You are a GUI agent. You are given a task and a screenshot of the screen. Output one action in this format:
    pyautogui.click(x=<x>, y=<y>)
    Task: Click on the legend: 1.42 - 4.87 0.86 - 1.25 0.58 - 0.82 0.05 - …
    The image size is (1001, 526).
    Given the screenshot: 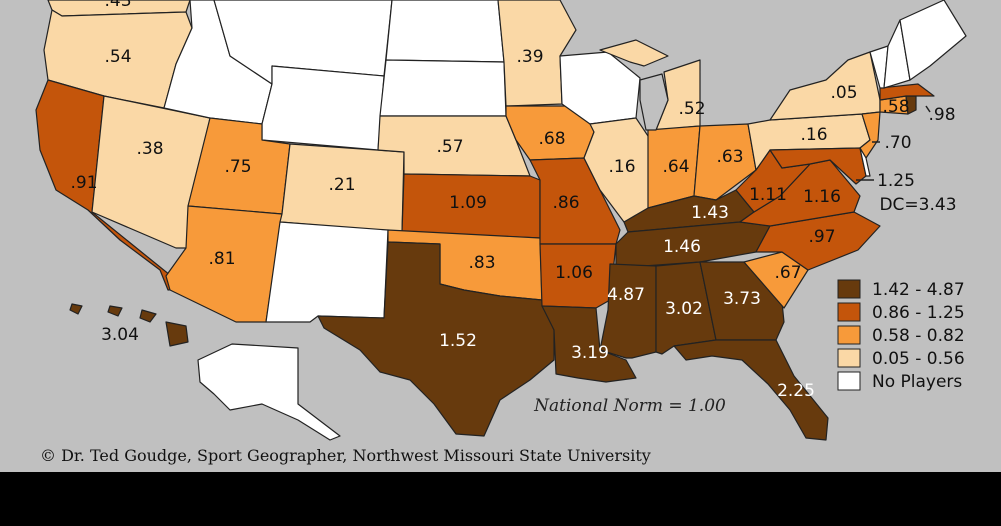 What is the action you would take?
    pyautogui.click(x=901, y=335)
    